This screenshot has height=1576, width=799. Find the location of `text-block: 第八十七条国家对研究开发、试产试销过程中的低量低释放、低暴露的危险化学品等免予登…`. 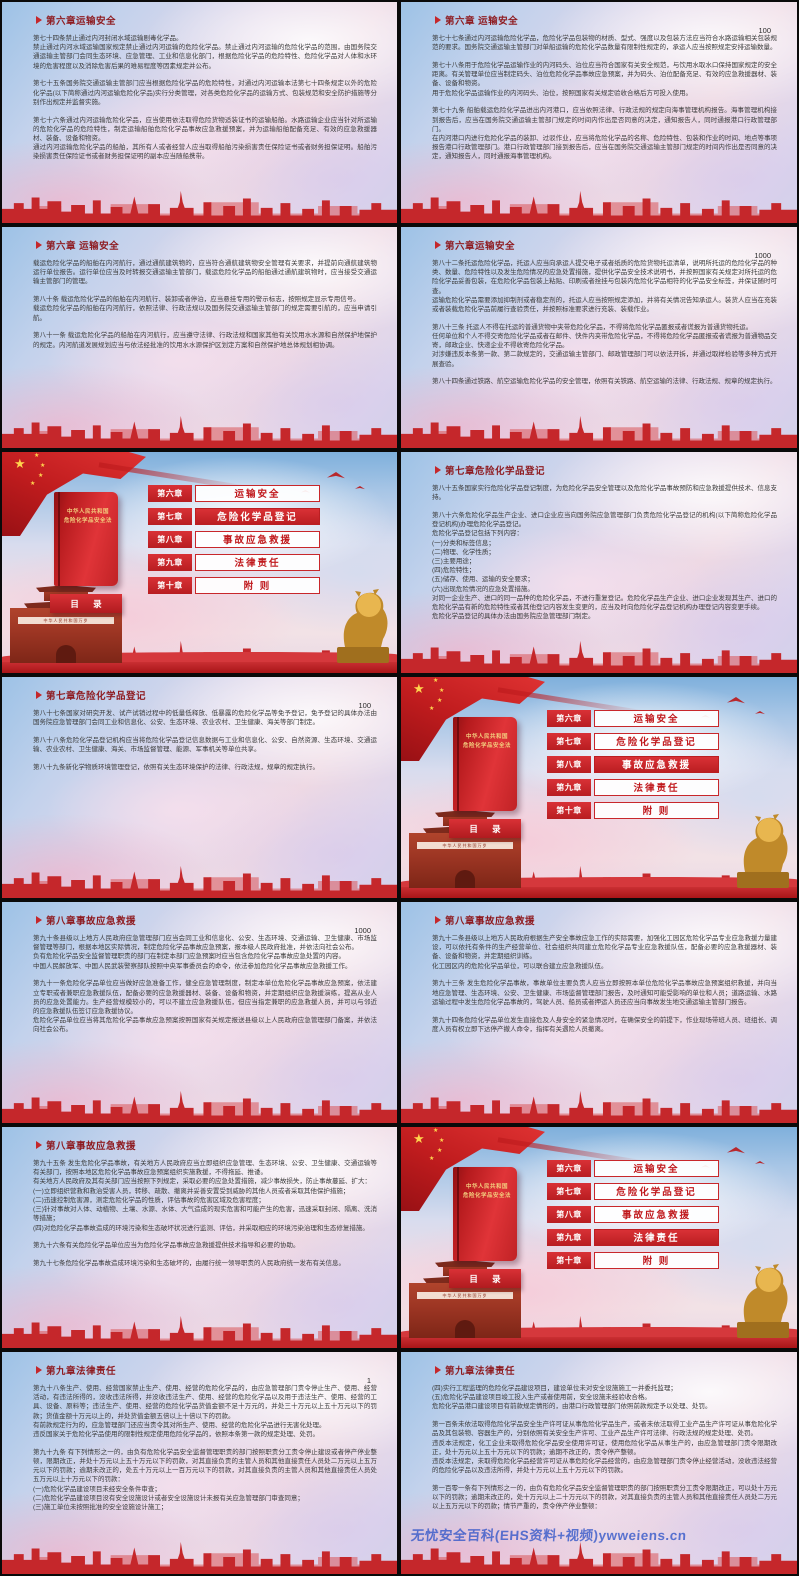

text-block: 第八十七条国家对研究开发、试产试销过程中的低量低释放、低暴露的危险化学品等免予登… is located at coordinates (205, 718).